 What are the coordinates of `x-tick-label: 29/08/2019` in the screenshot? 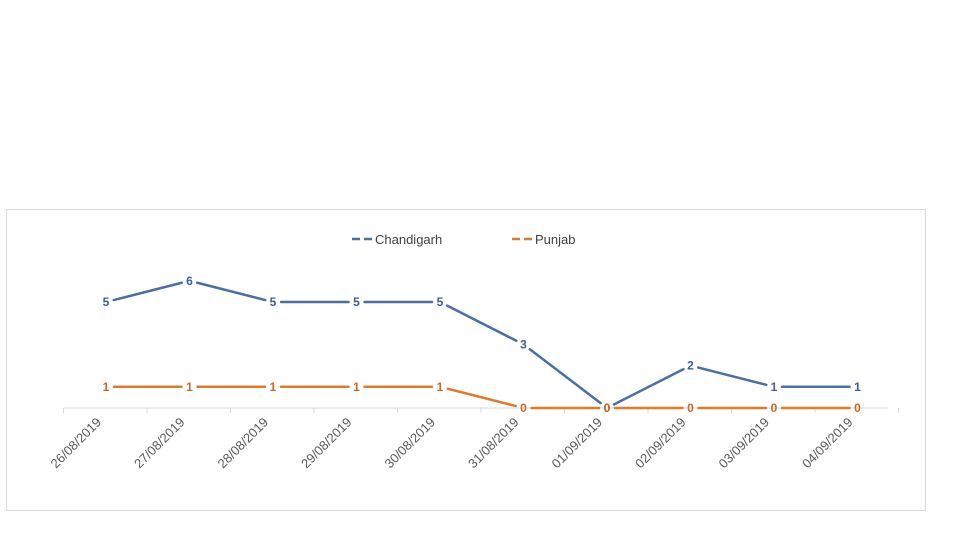 It's located at (326, 443).